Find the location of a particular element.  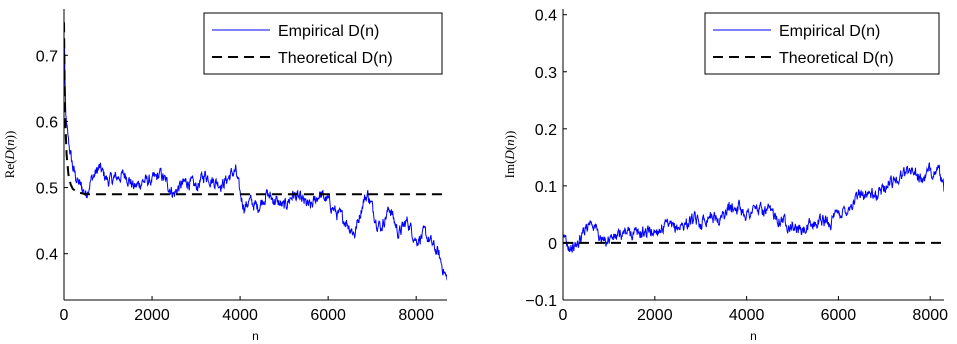

chart1-legend: Empirical D(n) Theoretical D(n) is located at coordinates (822, 43).